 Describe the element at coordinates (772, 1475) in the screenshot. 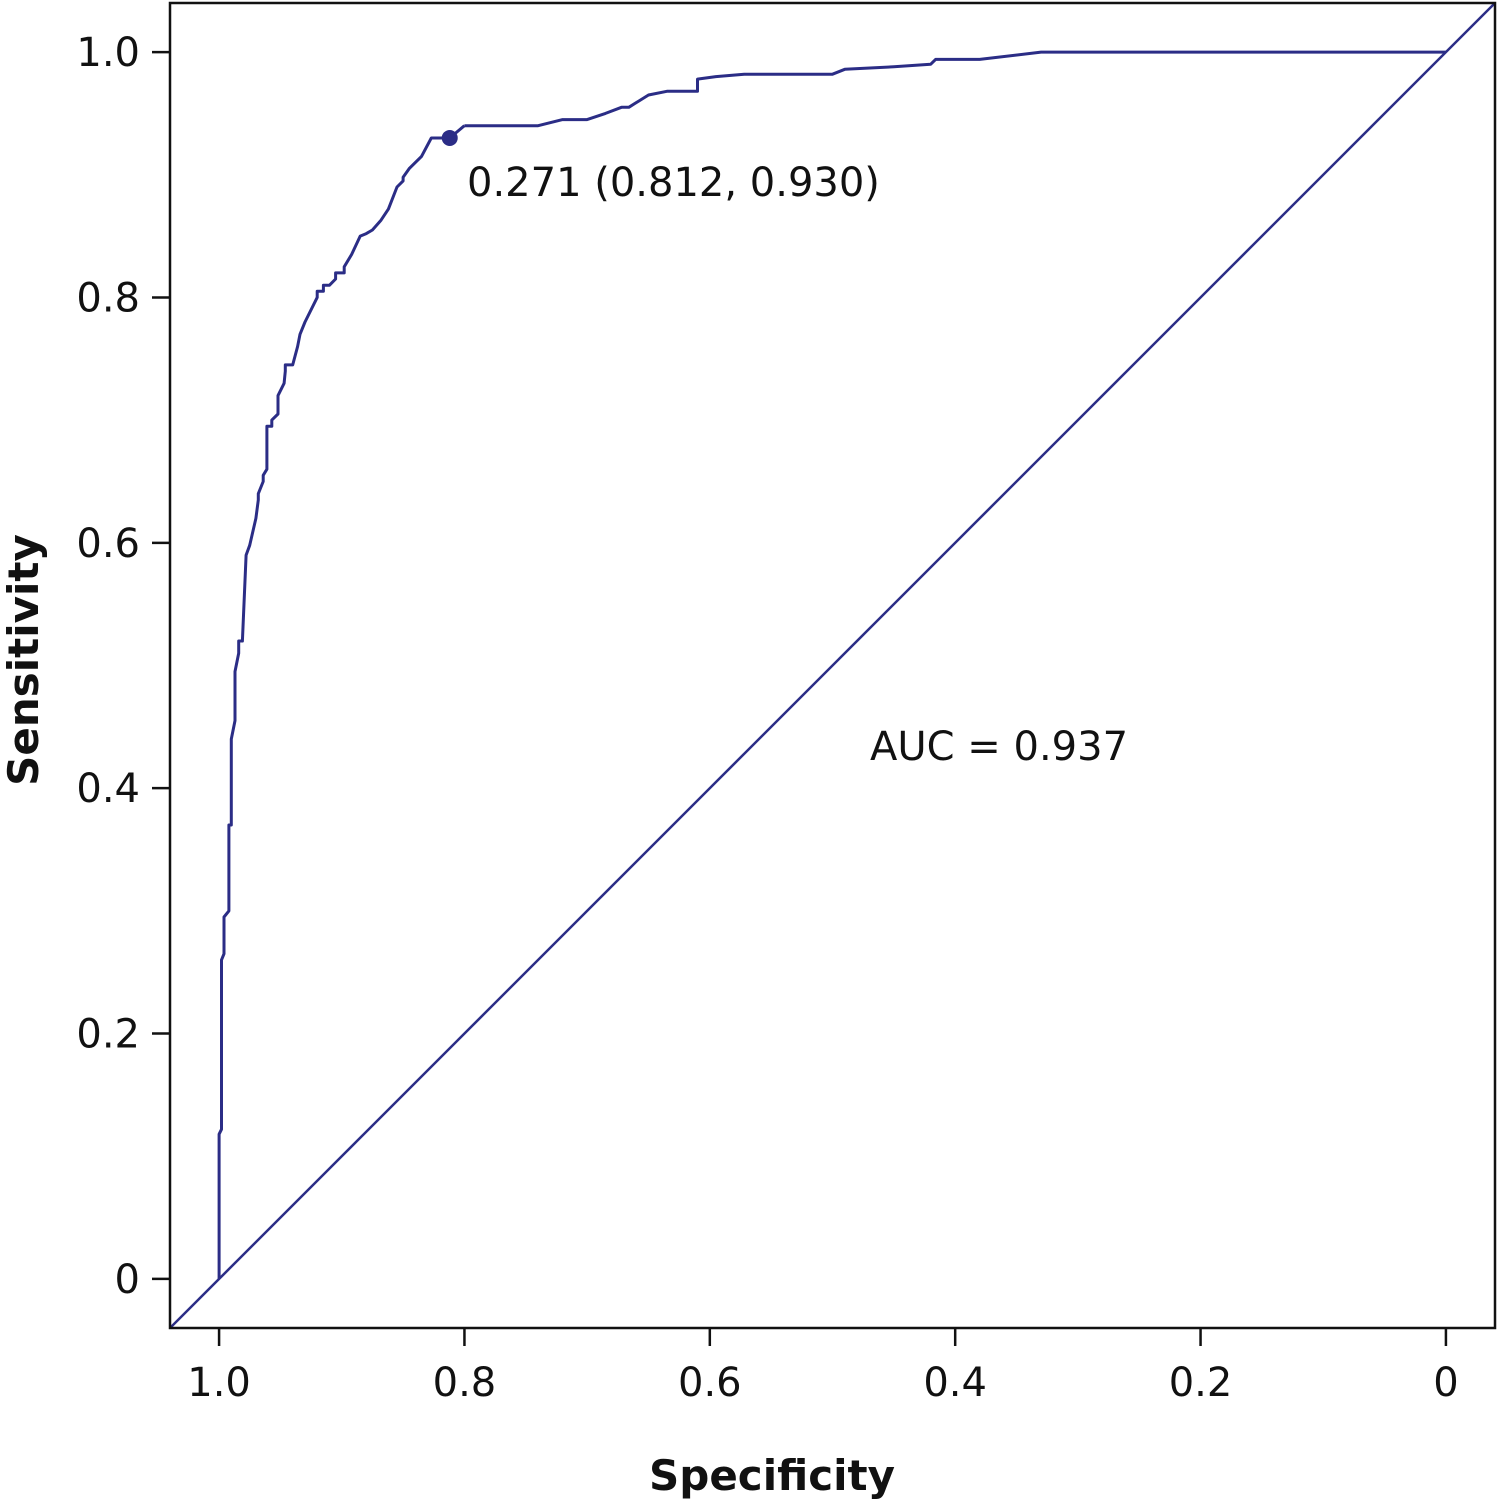

I see `x-axis-title: Specificity` at that location.